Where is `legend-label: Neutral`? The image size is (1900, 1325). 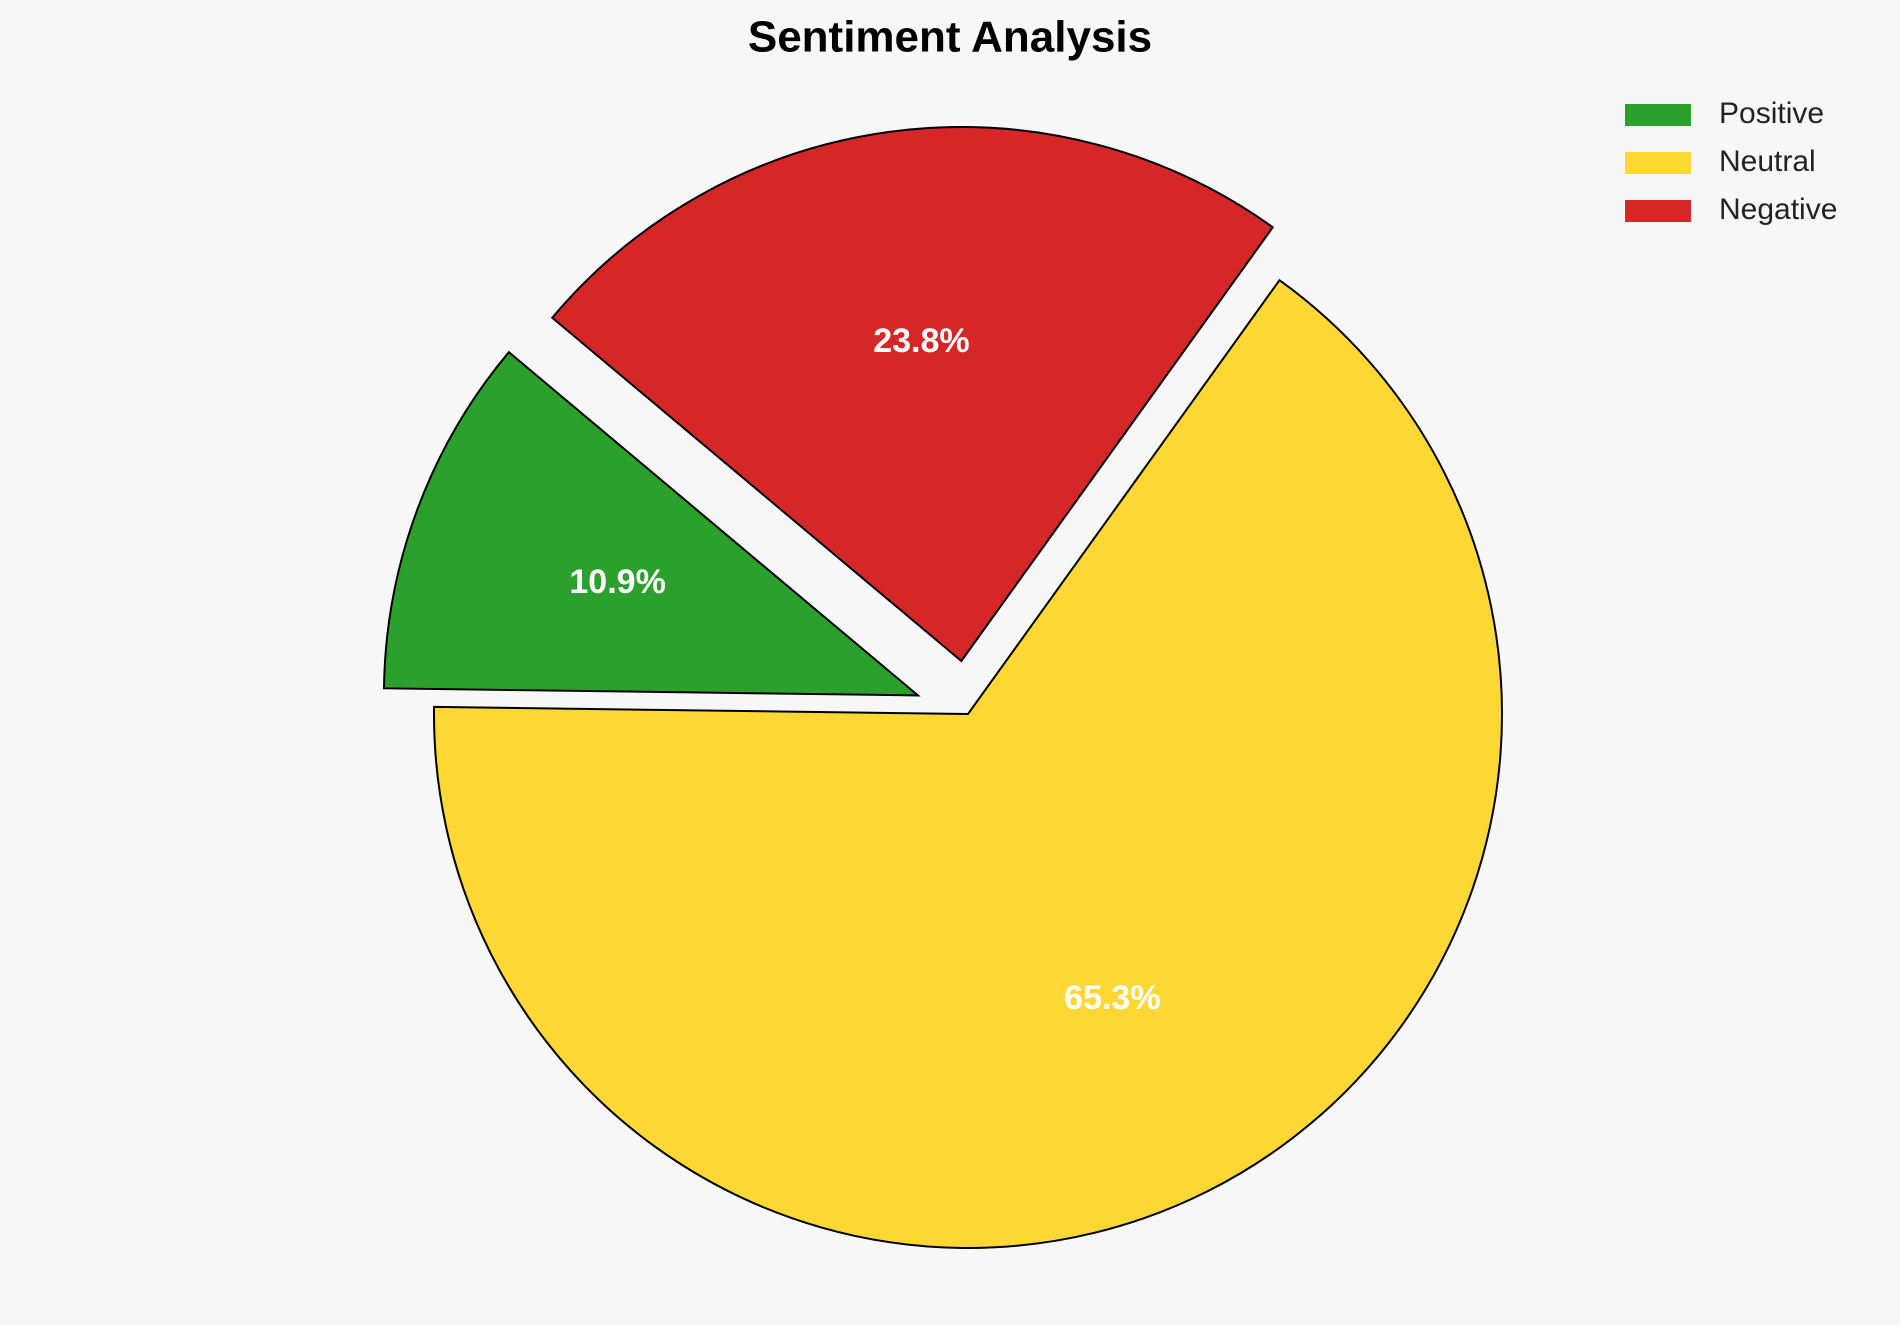 legend-label: Neutral is located at coordinates (1767, 161).